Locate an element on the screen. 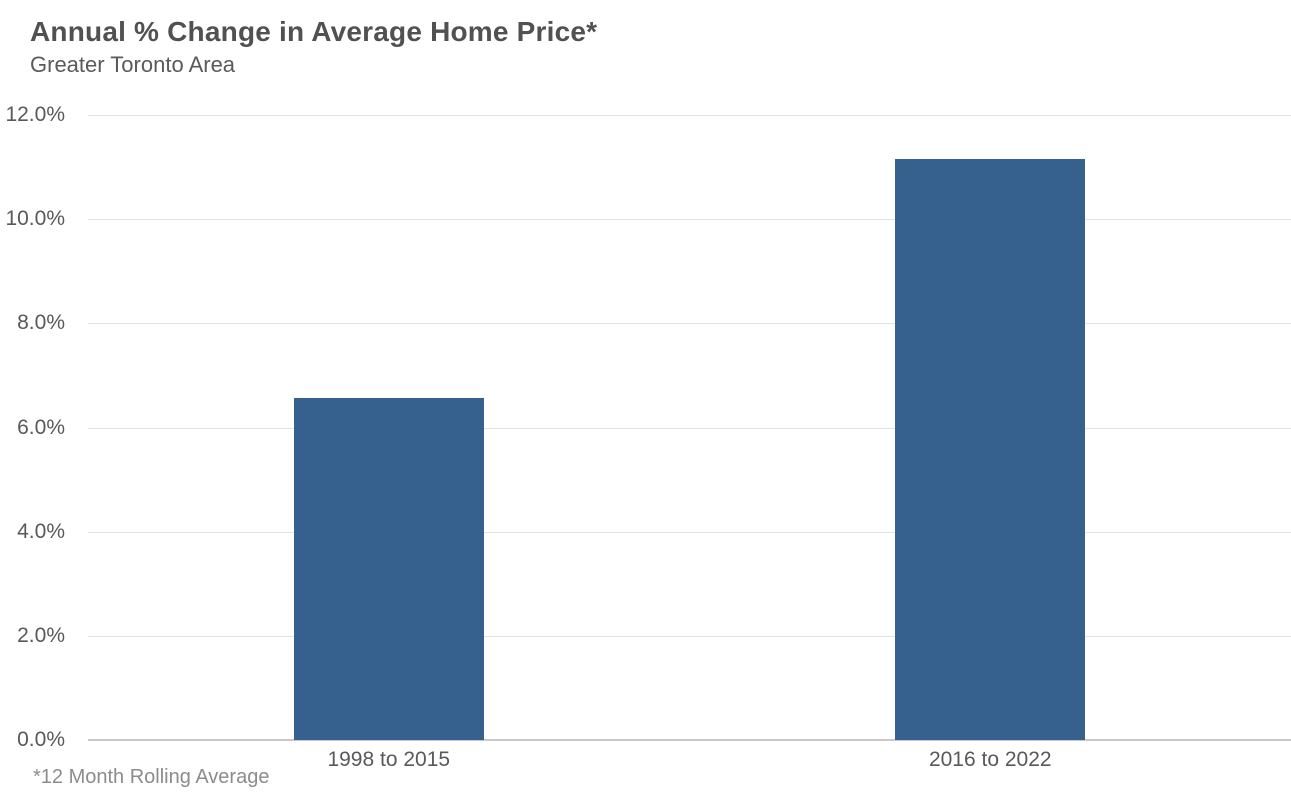 This screenshot has width=1291, height=798. x-tick-label: 1998 to 2015 is located at coordinates (389, 759).